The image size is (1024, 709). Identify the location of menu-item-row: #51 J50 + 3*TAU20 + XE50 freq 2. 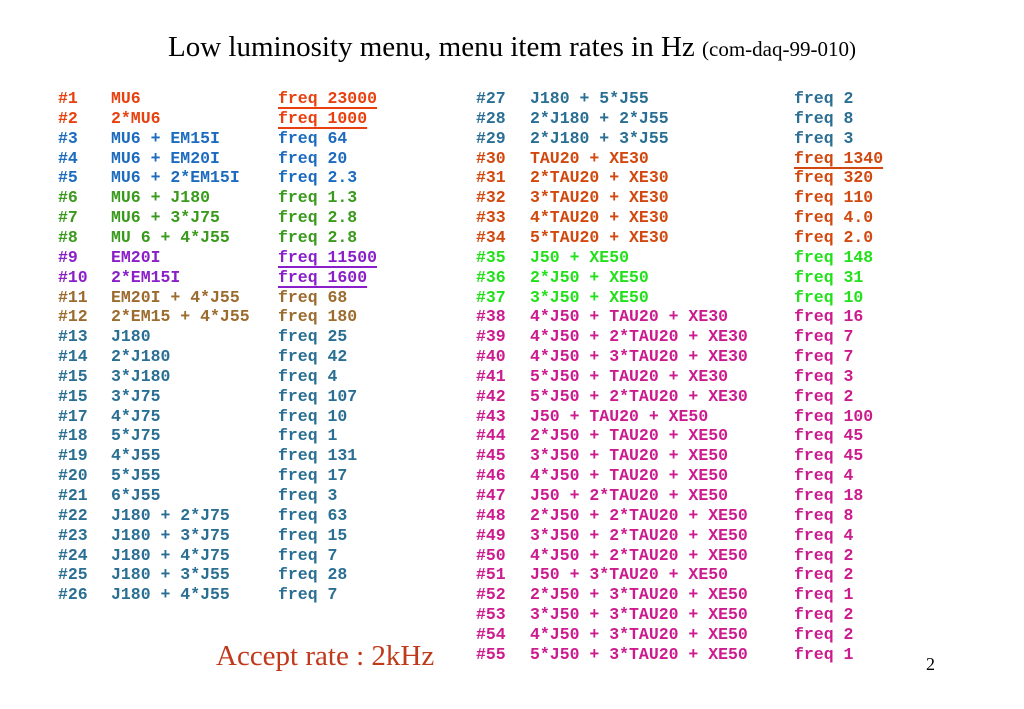
(691, 575).